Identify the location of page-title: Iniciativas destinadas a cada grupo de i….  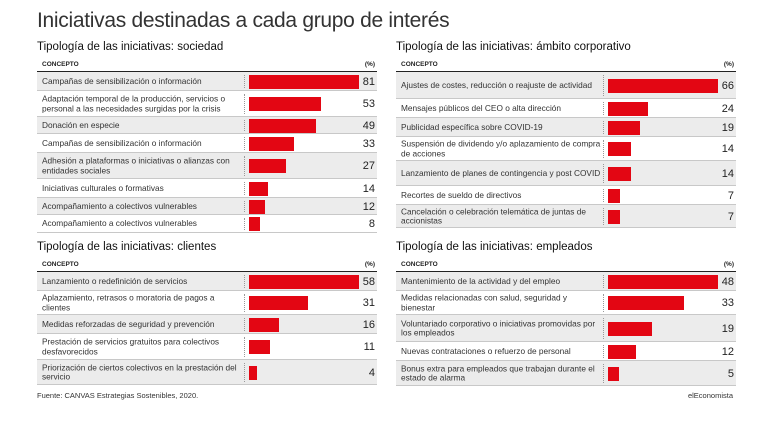
(243, 20).